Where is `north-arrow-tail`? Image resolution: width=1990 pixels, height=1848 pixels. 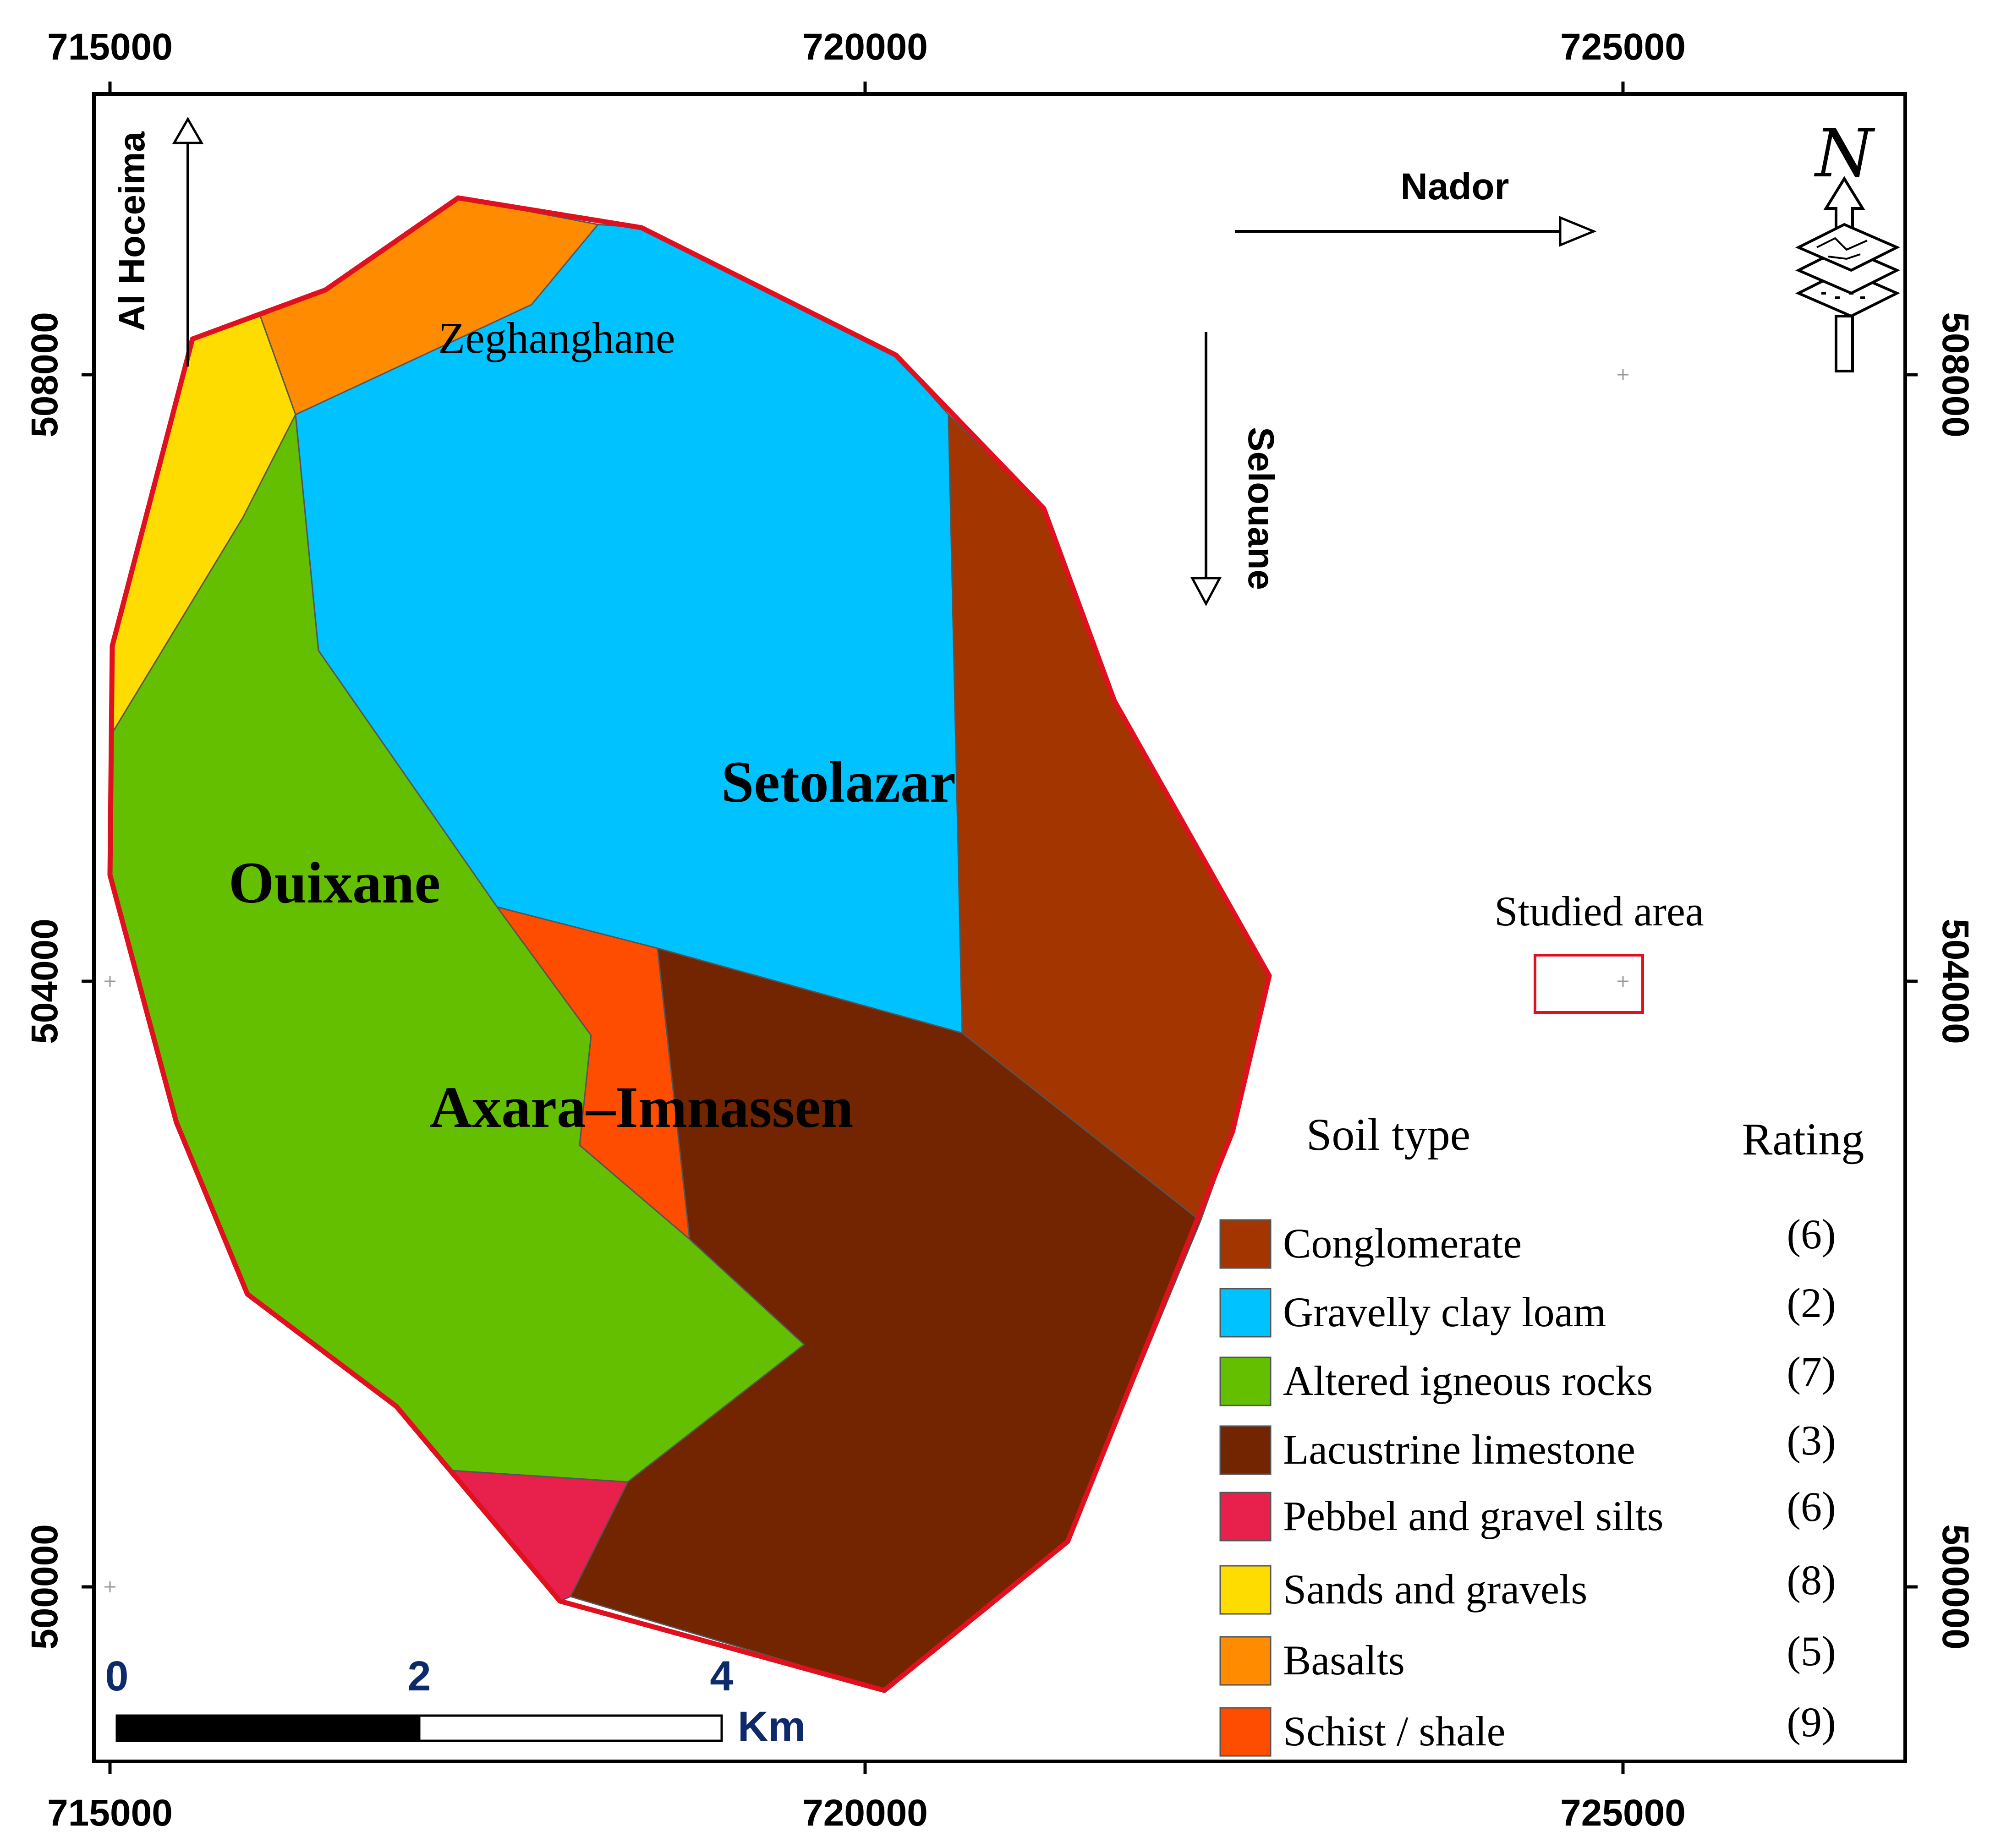
north-arrow-tail is located at coordinates (1845, 343).